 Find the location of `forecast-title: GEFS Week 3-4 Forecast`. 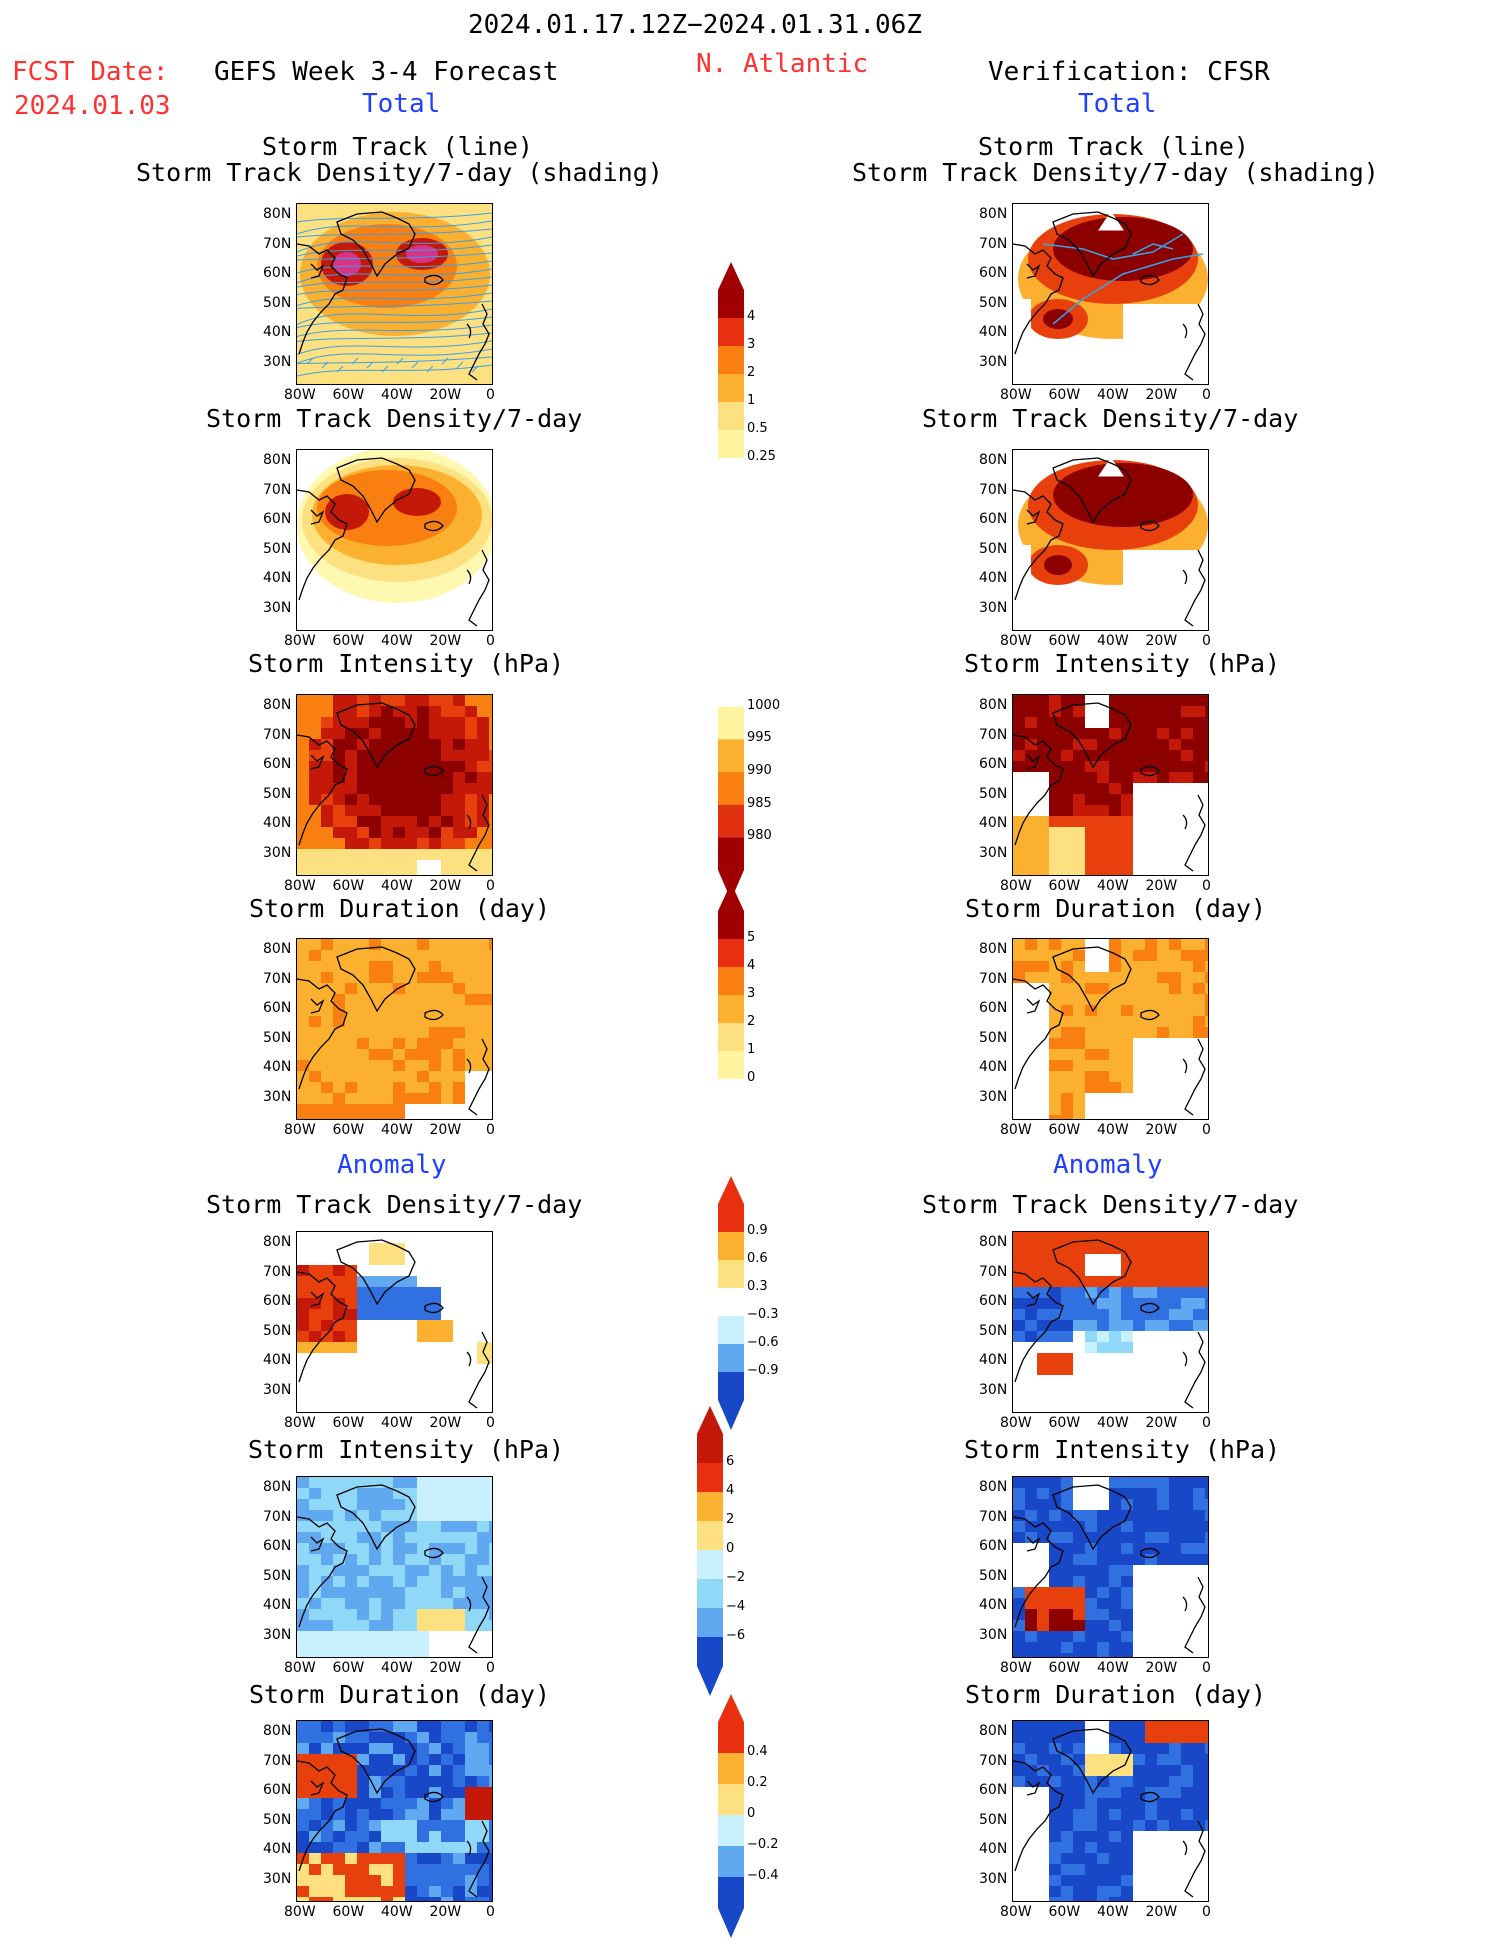

forecast-title: GEFS Week 3-4 Forecast is located at coordinates (386, 72).